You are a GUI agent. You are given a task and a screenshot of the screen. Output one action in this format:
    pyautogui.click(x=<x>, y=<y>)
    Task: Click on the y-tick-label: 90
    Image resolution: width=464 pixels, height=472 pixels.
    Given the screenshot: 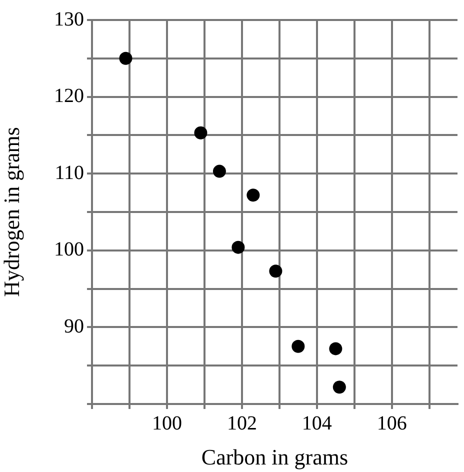 What is the action you would take?
    pyautogui.click(x=74, y=326)
    